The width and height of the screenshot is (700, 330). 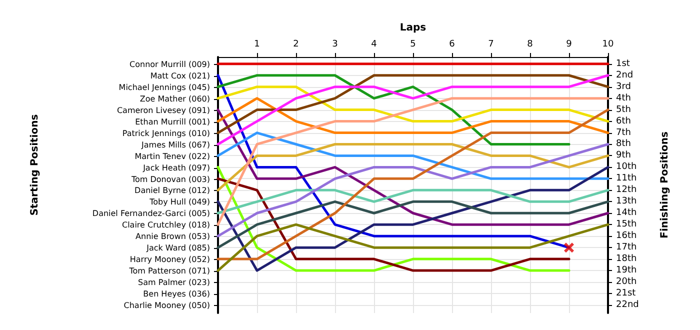 What do you see at coordinates (35, 165) in the screenshot?
I see `text: Starting Positions` at bounding box center [35, 165].